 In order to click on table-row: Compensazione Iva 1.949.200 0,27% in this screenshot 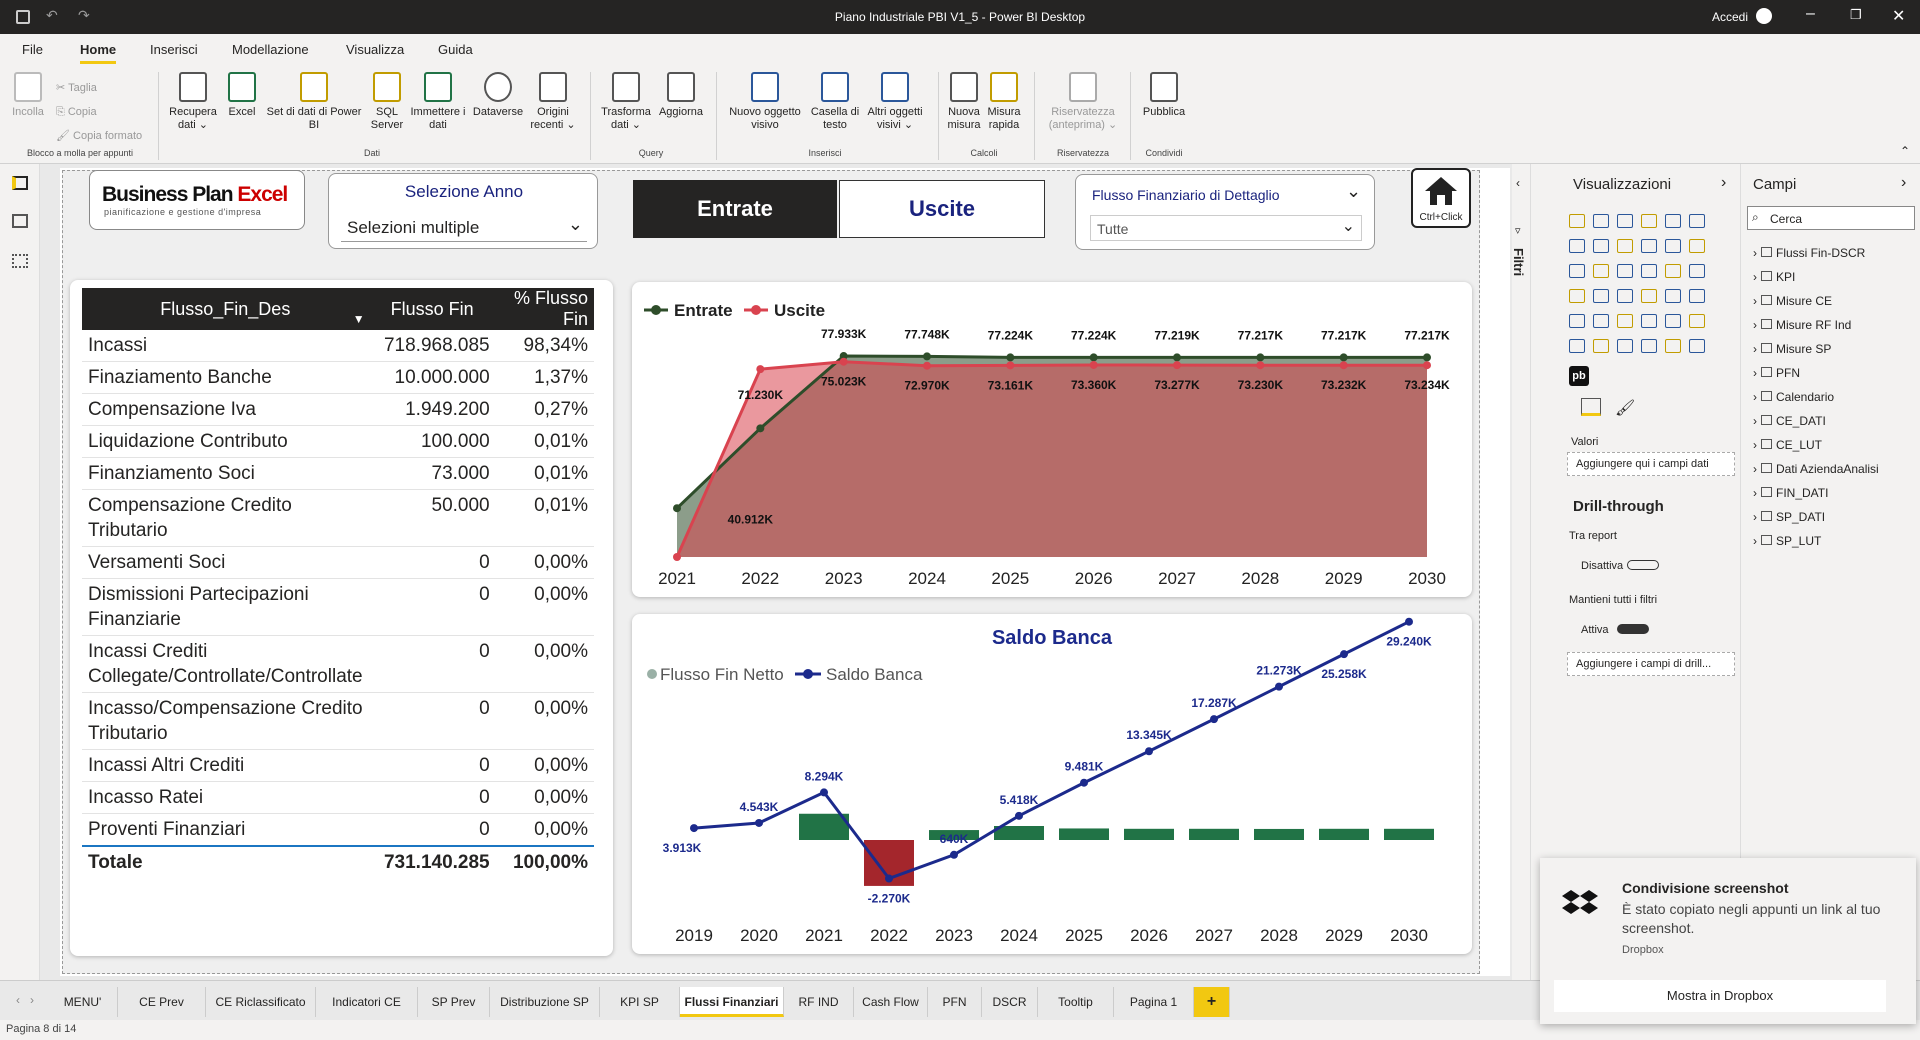, I will do `click(338, 409)`.